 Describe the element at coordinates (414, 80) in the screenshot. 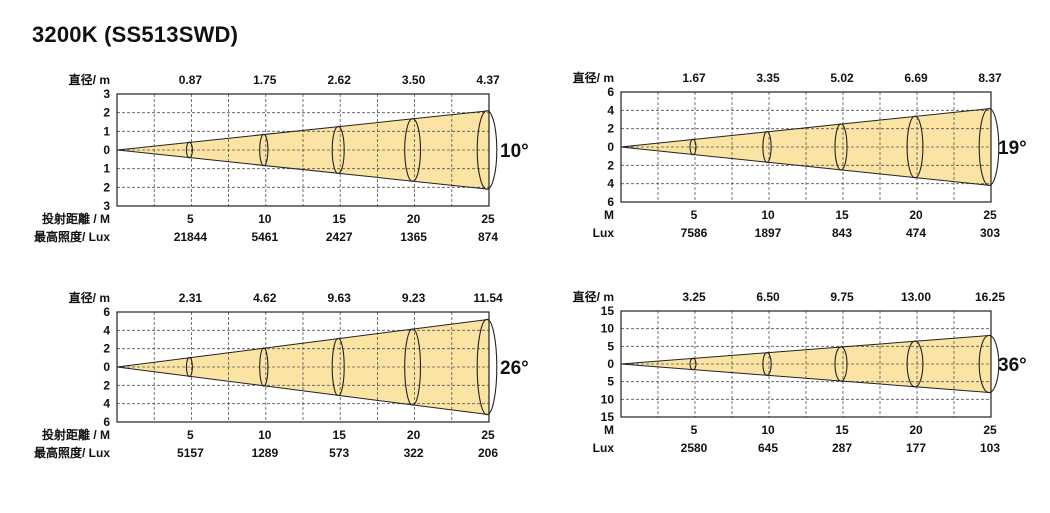

I see `diameter-value: 3.50` at that location.